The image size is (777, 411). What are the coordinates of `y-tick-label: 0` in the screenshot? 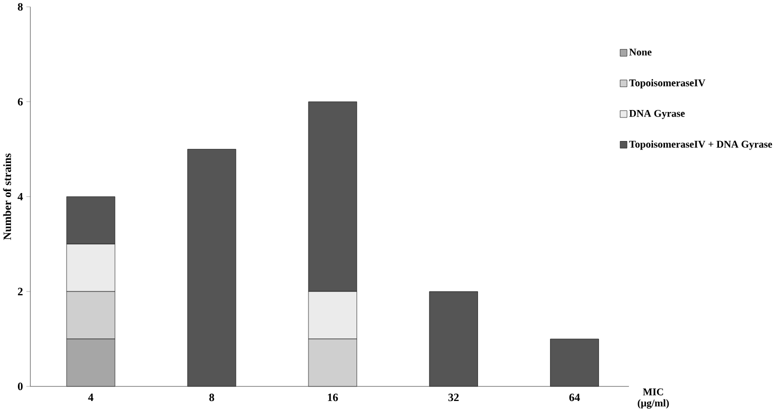 It's located at (20, 386).